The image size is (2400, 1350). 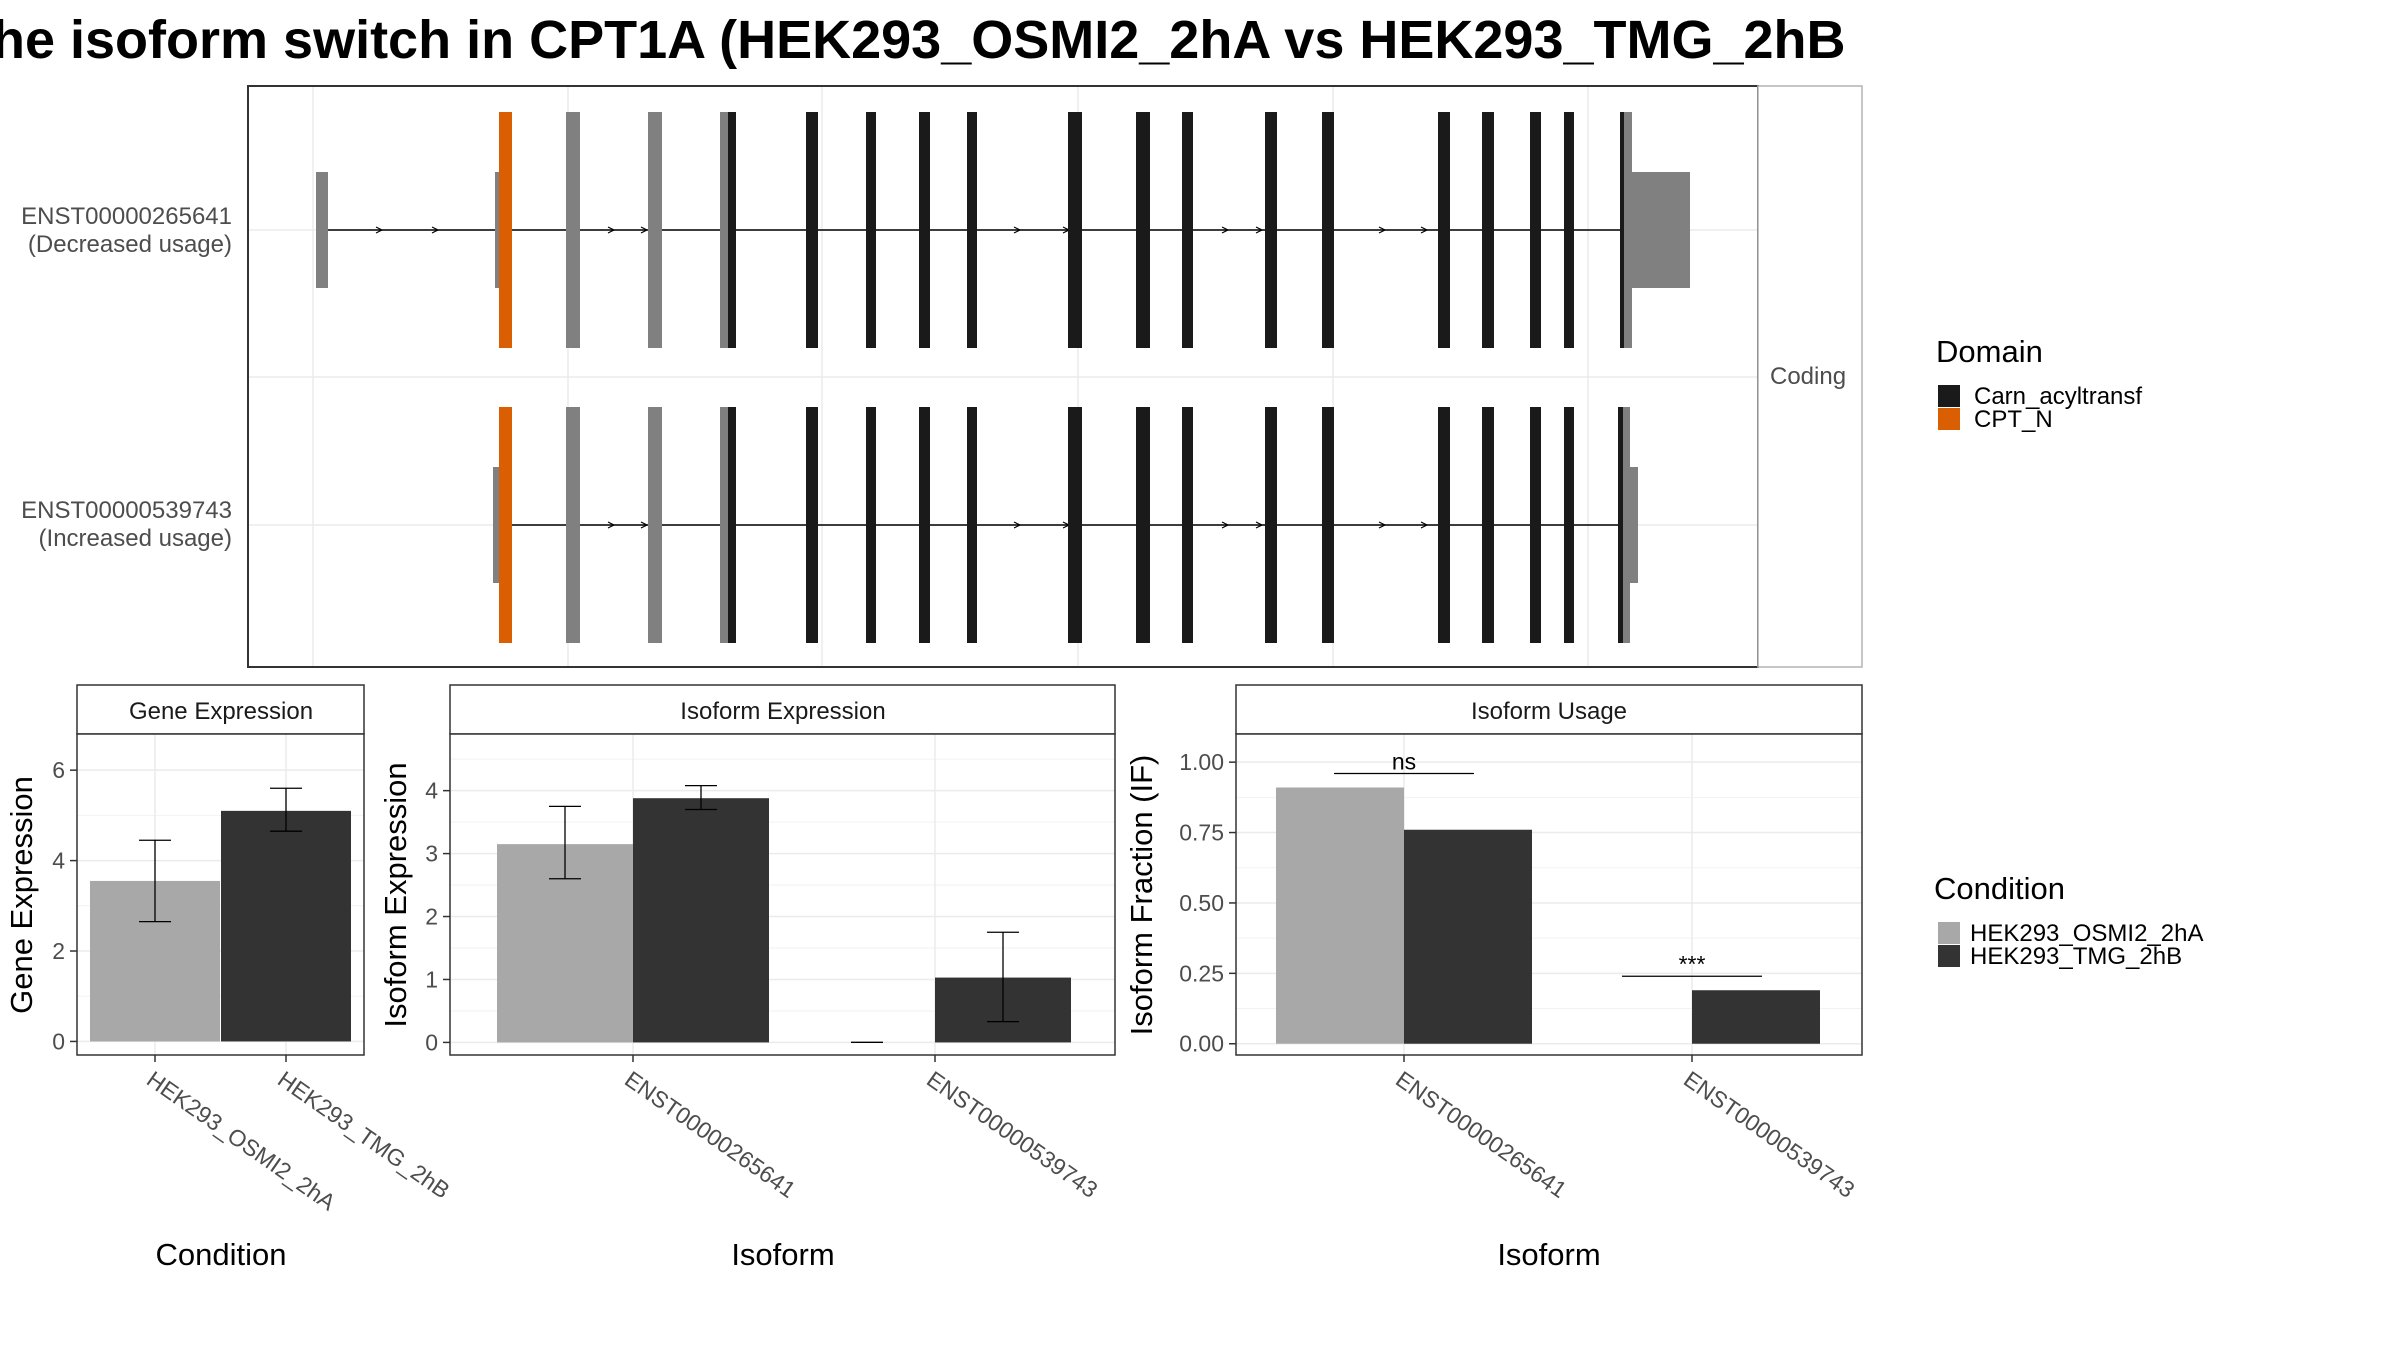 What do you see at coordinates (1201, 903) in the screenshot?
I see `y-tick-label: 0.50` at bounding box center [1201, 903].